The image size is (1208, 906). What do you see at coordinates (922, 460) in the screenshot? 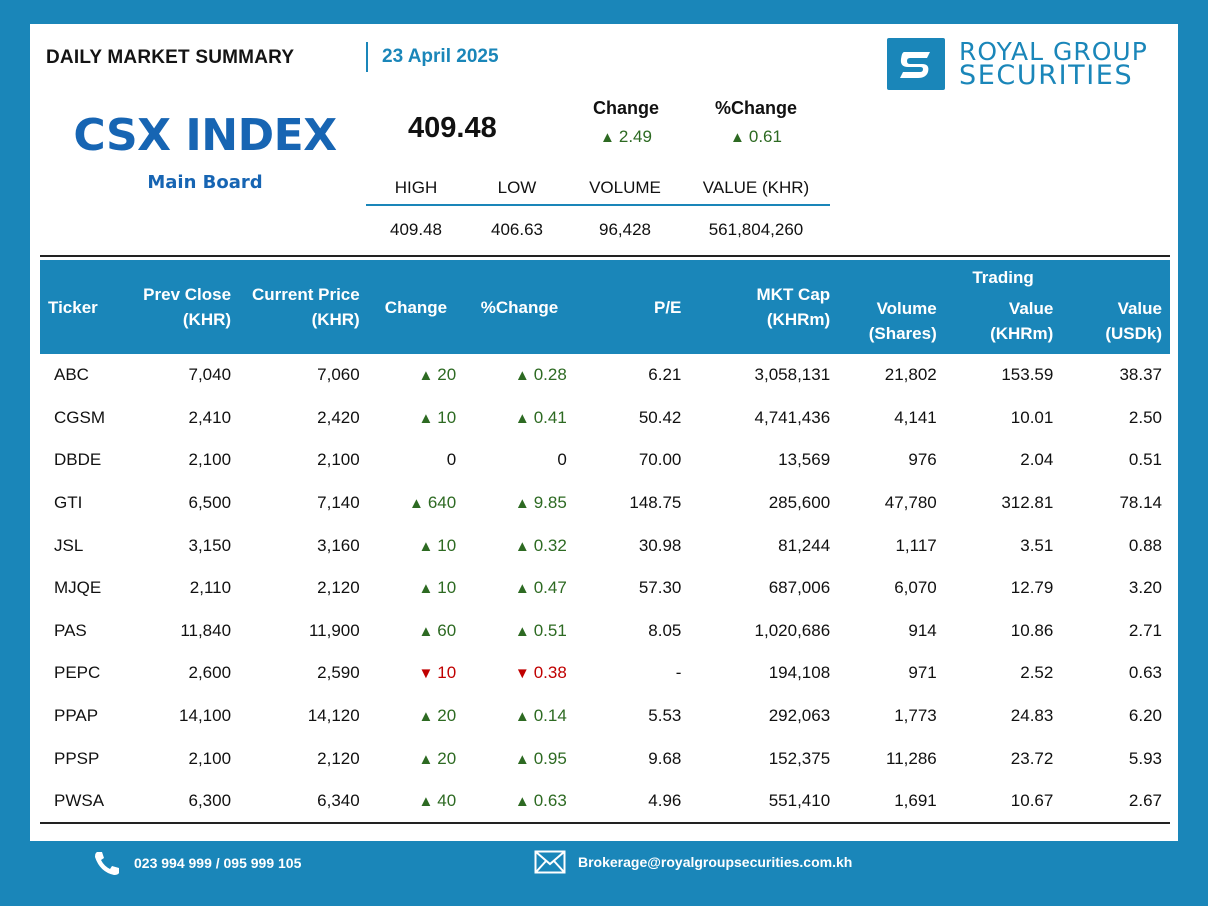
I see `cell-volume: 976` at bounding box center [922, 460].